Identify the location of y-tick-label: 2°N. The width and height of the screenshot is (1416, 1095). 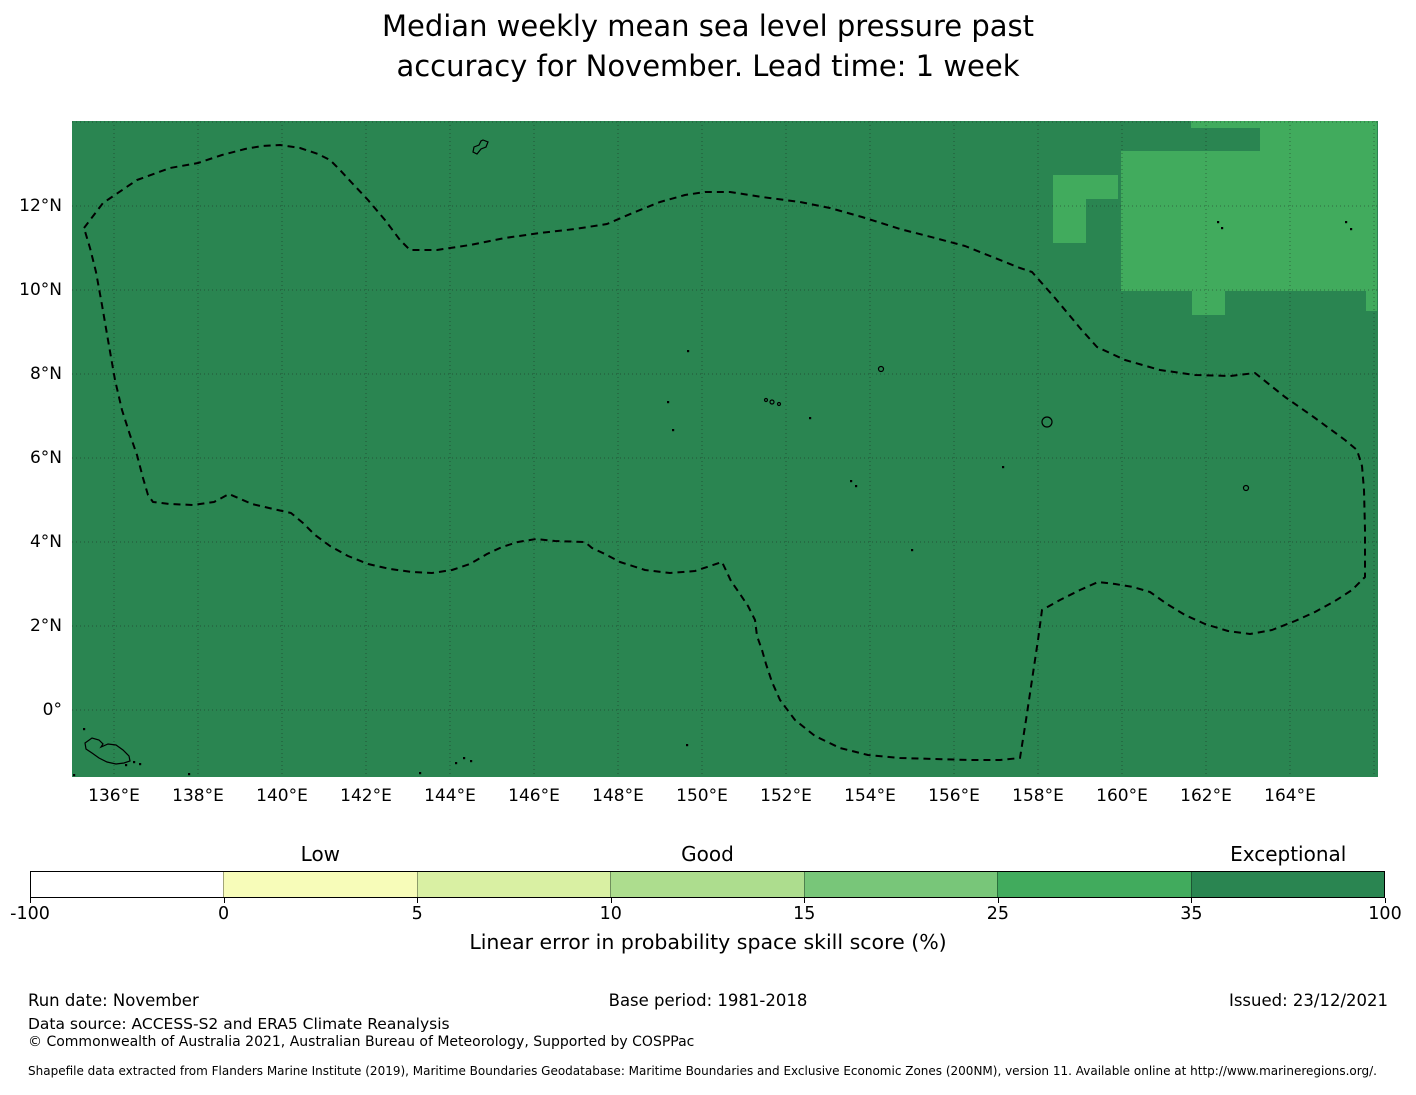
(45, 626).